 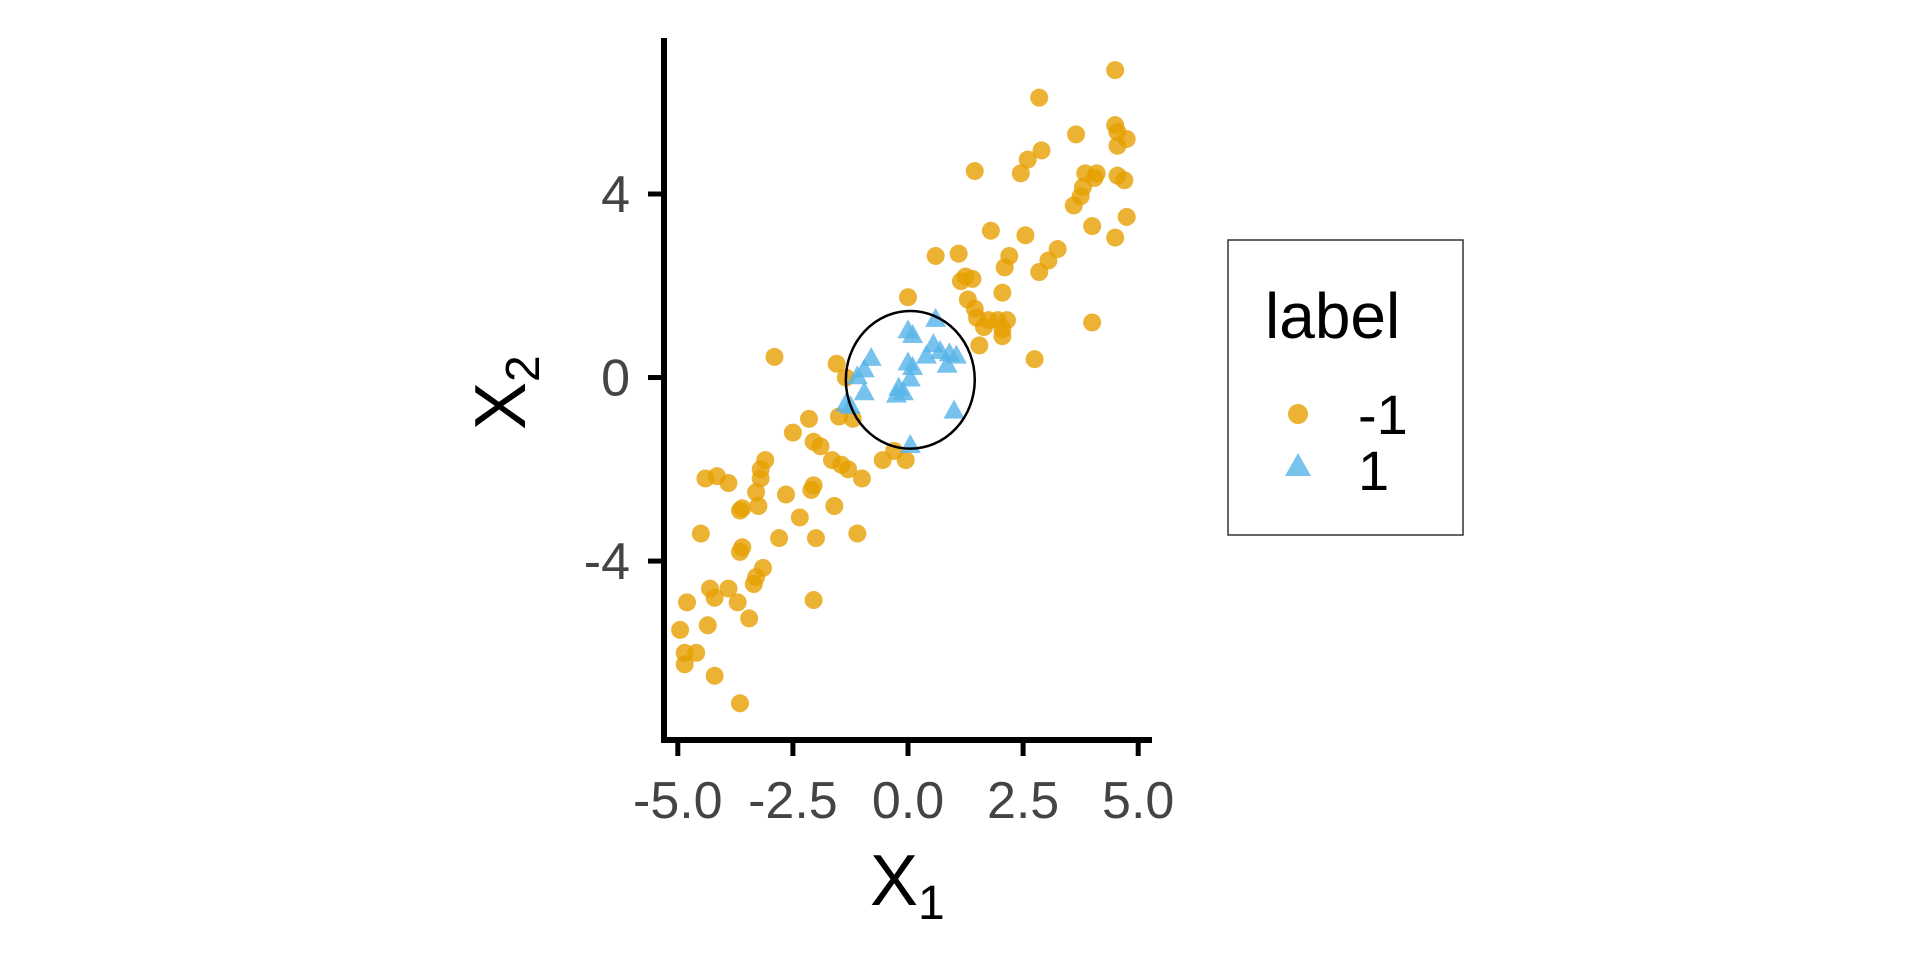 I want to click on legend-box, so click(x=1345, y=387).